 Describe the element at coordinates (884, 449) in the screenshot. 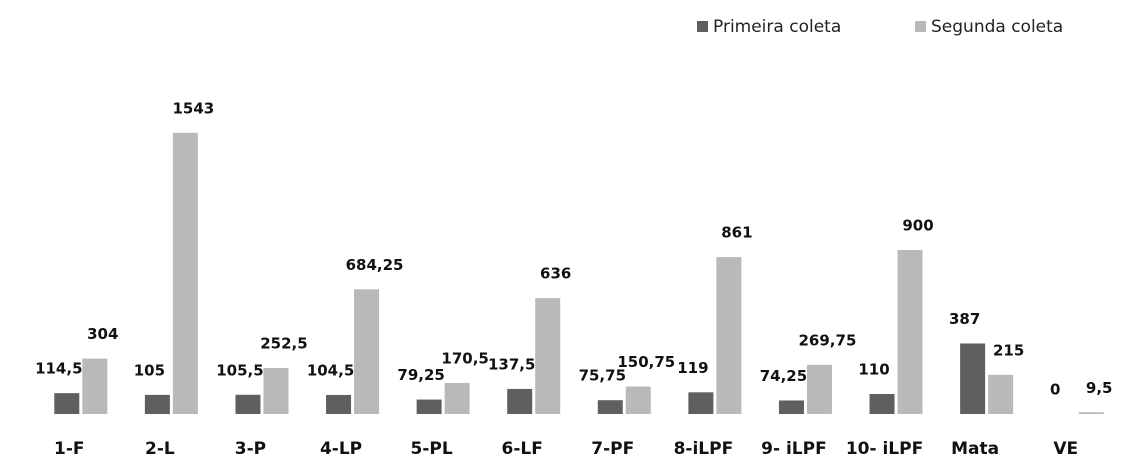

I see `x-tick-label: 10- iLPF` at that location.